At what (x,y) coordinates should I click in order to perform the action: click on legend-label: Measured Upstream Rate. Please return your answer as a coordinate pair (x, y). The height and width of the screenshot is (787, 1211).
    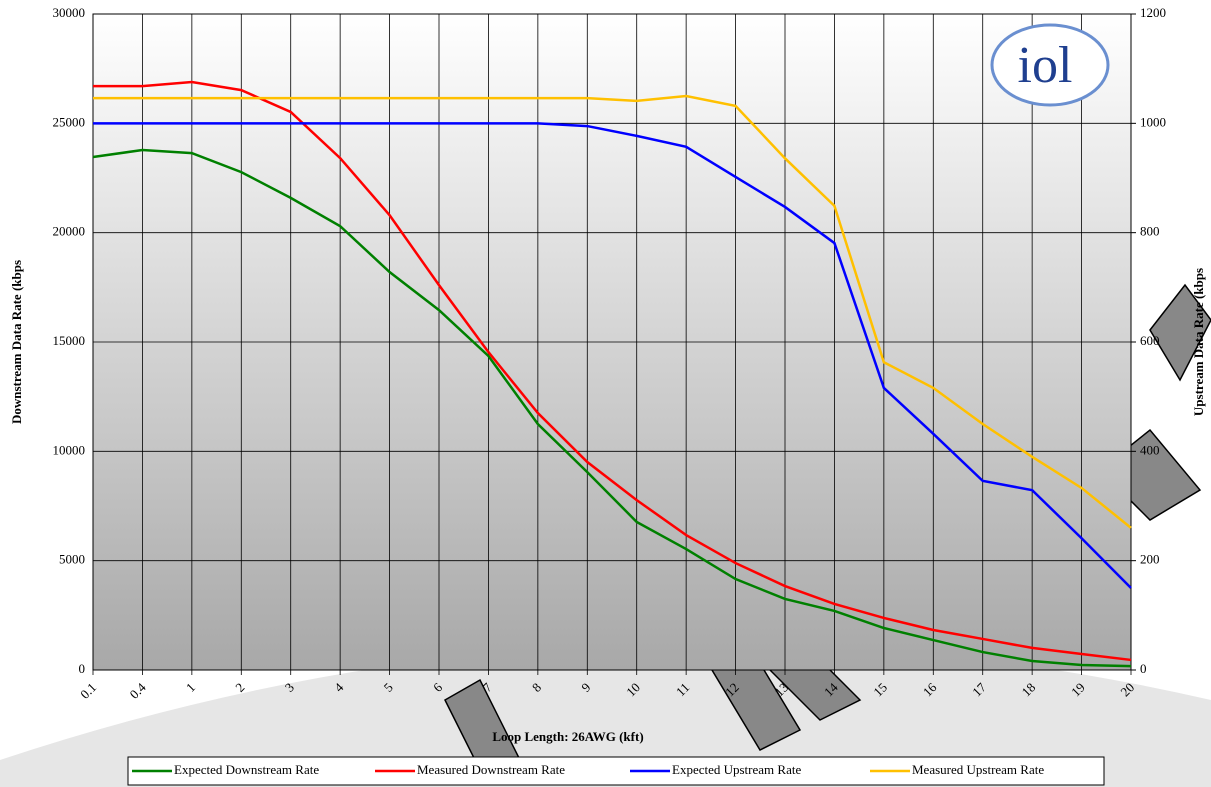
    Looking at the image, I should click on (978, 769).